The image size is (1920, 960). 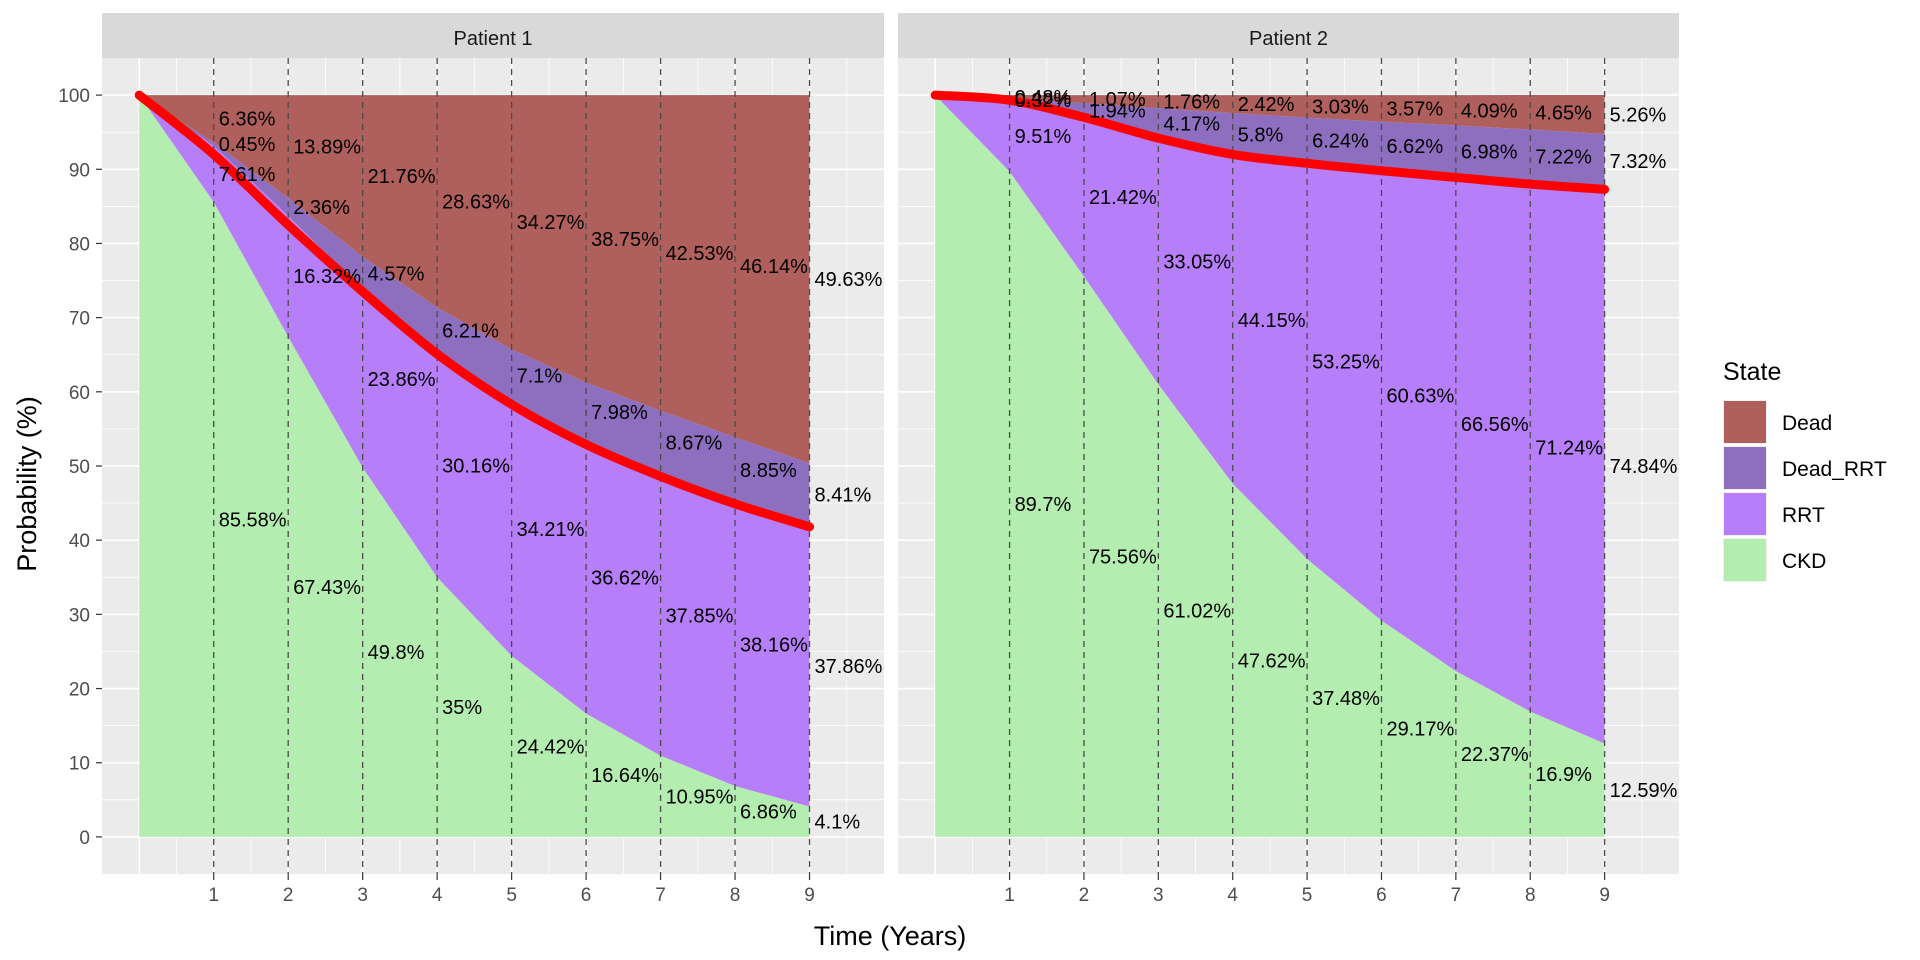 What do you see at coordinates (774, 645) in the screenshot?
I see `data-label-rrt: 38.16%` at bounding box center [774, 645].